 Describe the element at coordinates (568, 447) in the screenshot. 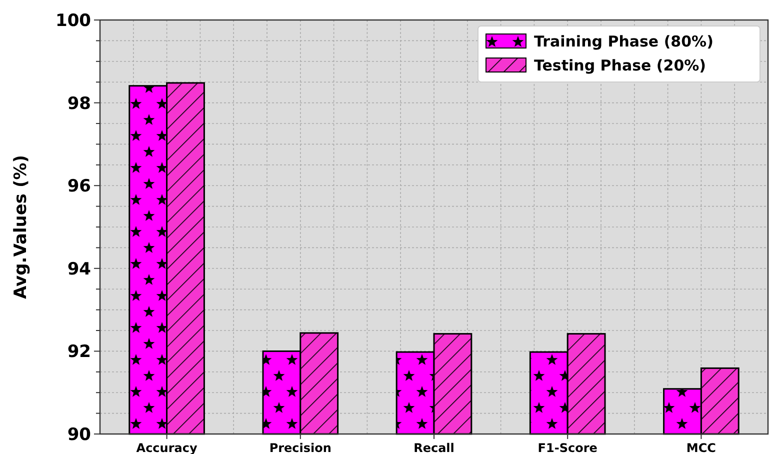

I see `x-tick-label: F1-Score` at that location.